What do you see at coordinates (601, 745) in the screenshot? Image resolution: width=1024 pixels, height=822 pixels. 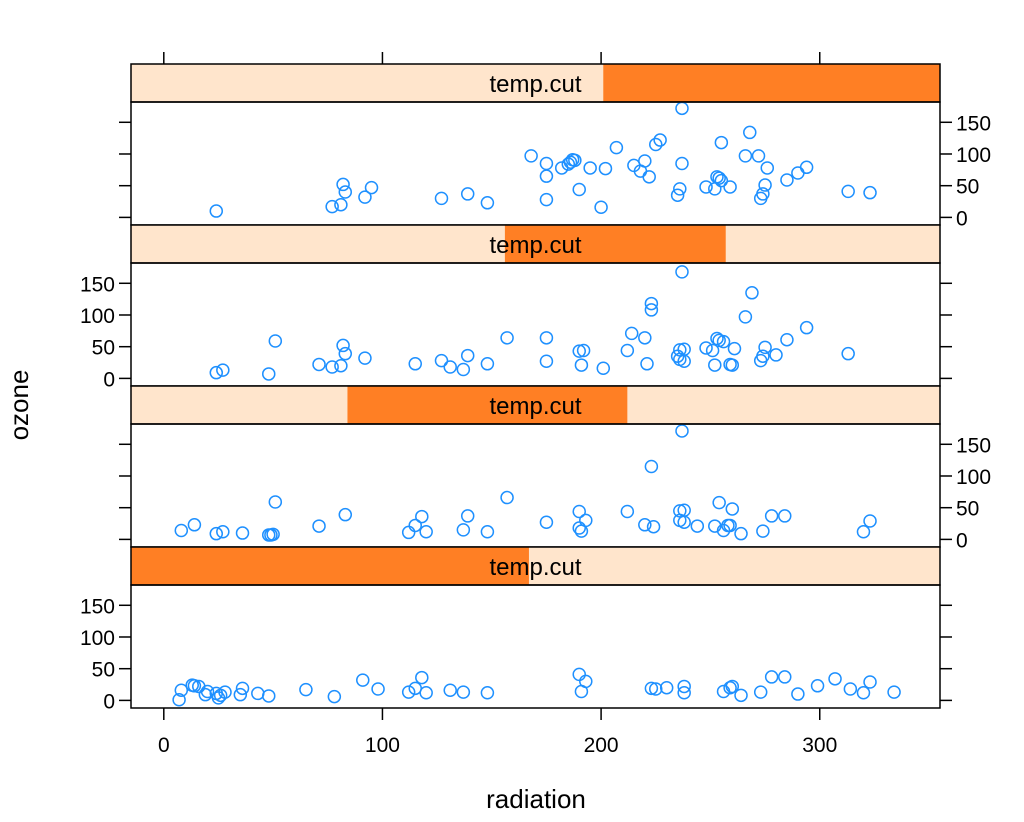 I see `x-tick-label: 200` at bounding box center [601, 745].